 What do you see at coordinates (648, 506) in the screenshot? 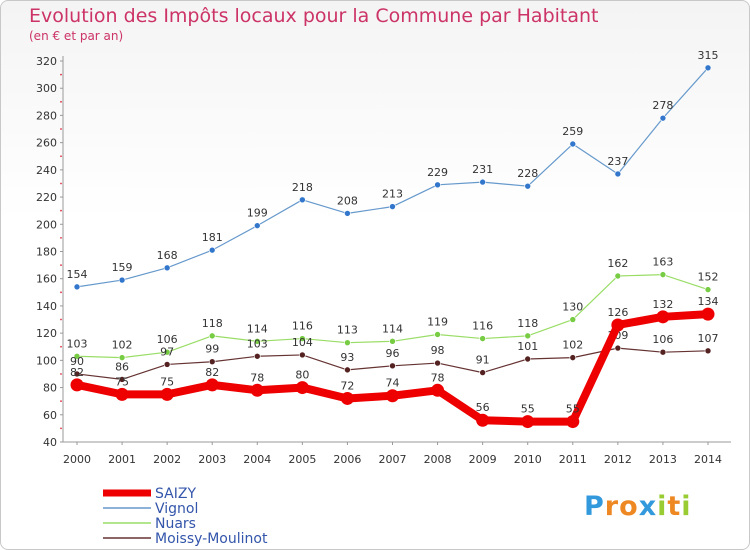
I see `logo-letter: x` at bounding box center [648, 506].